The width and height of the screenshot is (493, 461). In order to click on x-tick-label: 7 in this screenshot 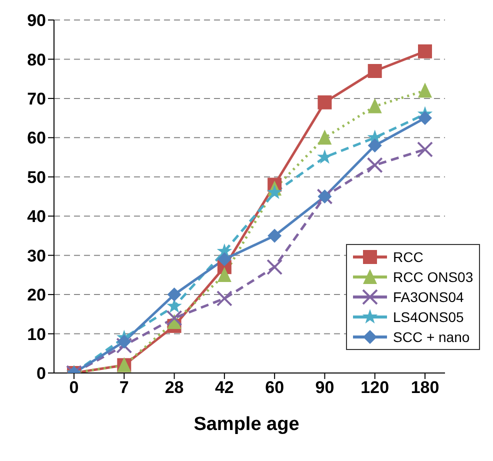, I will do `click(124, 388)`.